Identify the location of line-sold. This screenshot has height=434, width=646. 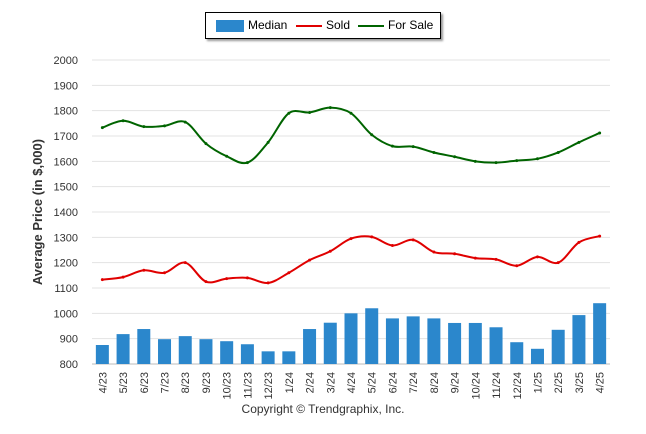
(351, 259).